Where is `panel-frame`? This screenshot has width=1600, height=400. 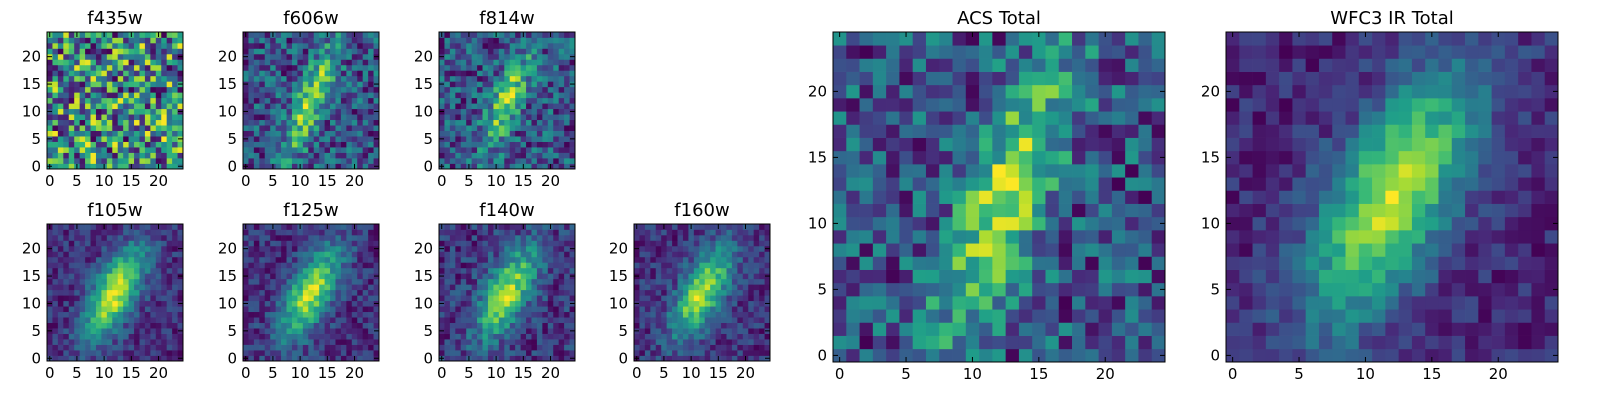 panel-frame is located at coordinates (115, 292).